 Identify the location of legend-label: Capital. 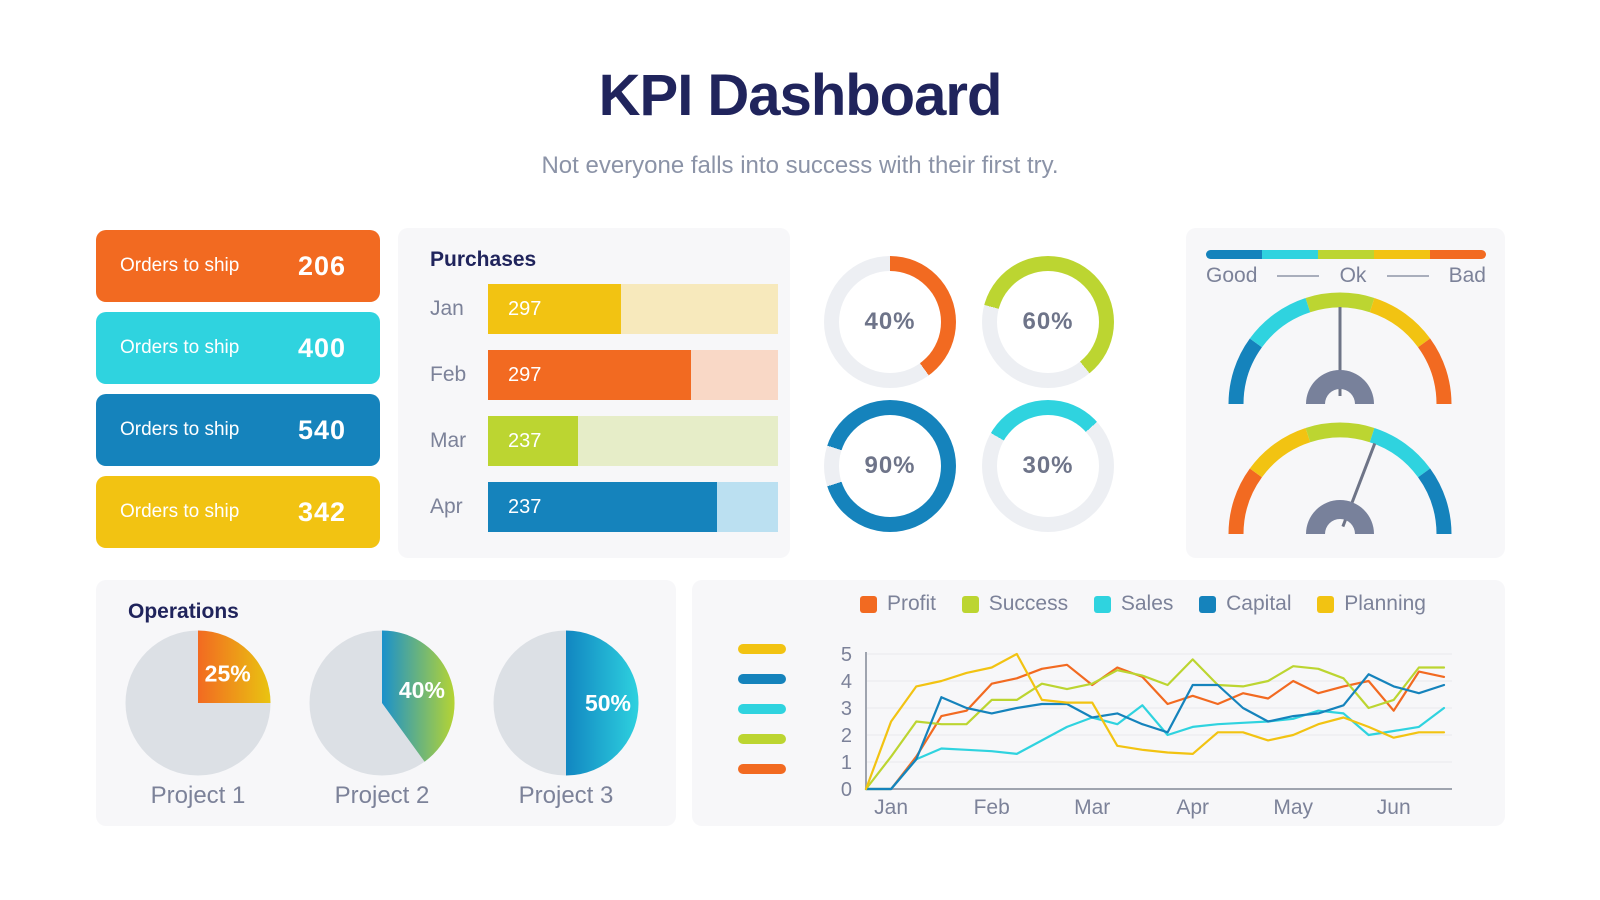
(1259, 603).